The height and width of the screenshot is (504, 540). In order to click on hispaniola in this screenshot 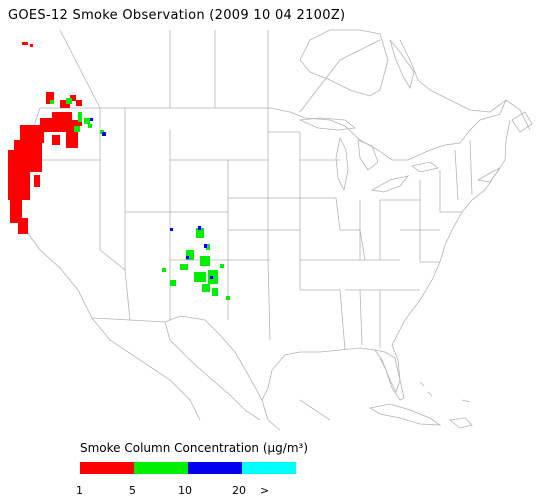, I will do `click(461, 423)`.